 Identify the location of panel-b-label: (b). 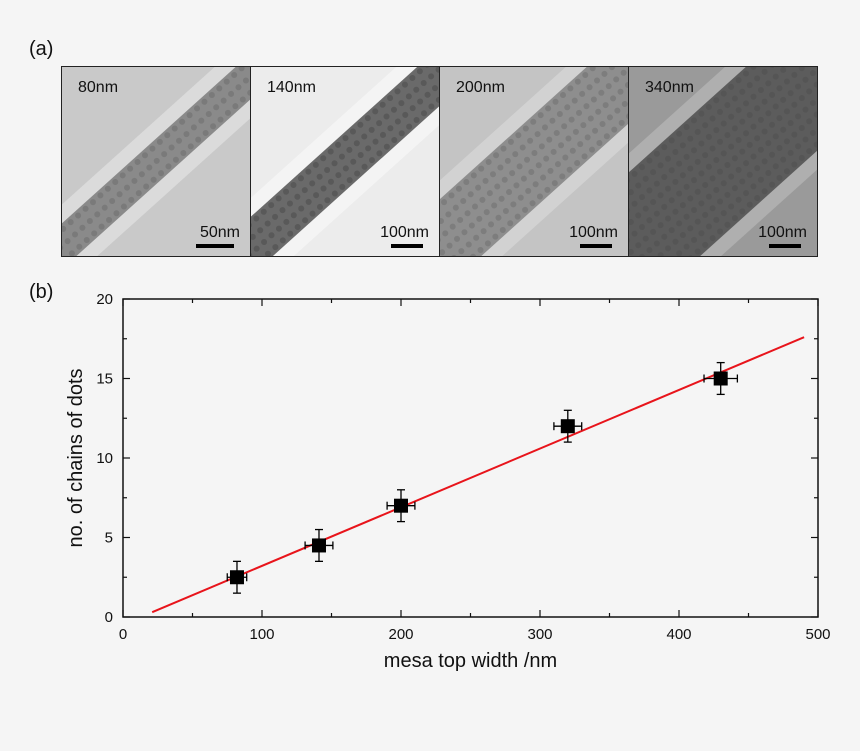
(41, 292).